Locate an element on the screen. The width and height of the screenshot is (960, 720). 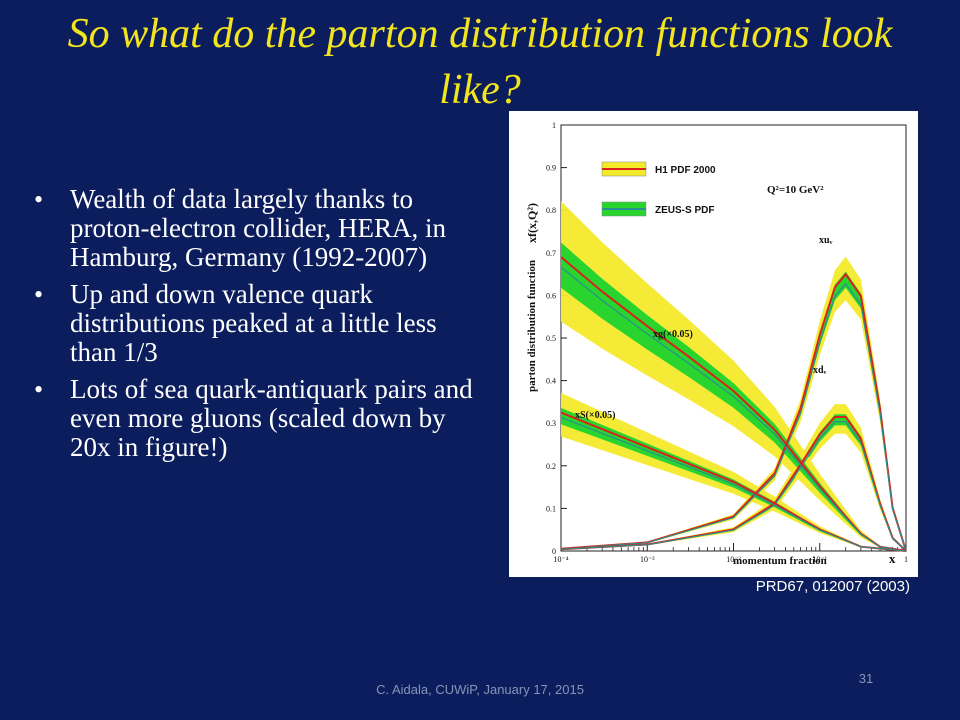
x-tick-label: 10⁻¹ is located at coordinates (819, 559).